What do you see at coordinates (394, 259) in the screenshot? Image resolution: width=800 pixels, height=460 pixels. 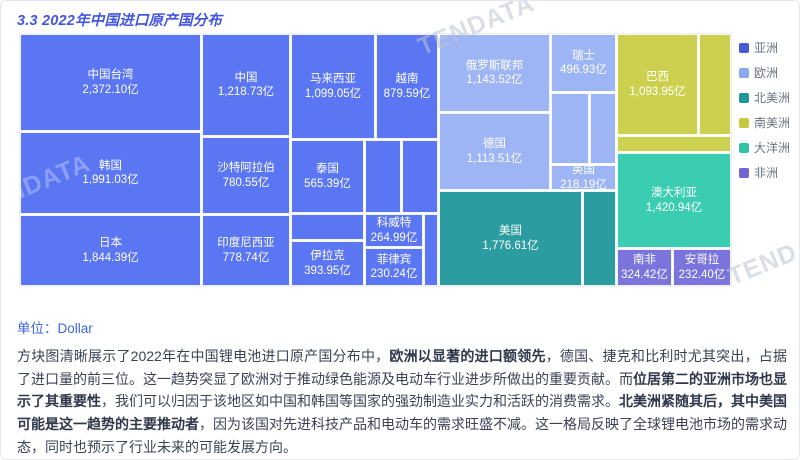 I see `cell-country-name: 菲律宾` at bounding box center [394, 259].